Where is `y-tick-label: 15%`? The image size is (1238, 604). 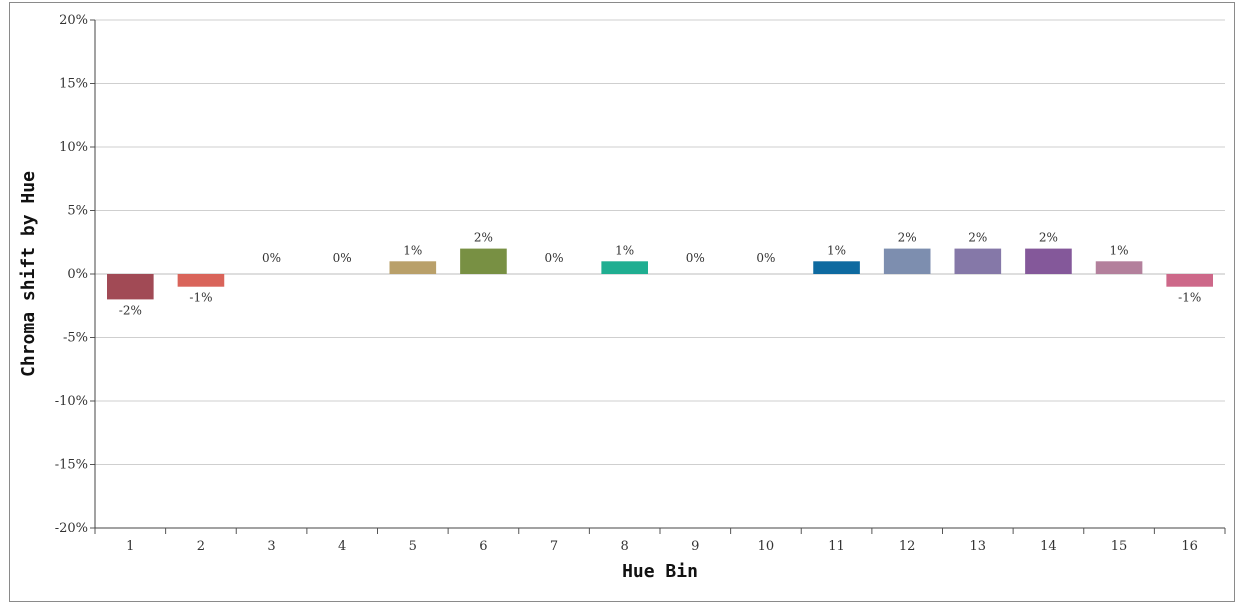
y-tick-label: 15% is located at coordinates (73, 84).